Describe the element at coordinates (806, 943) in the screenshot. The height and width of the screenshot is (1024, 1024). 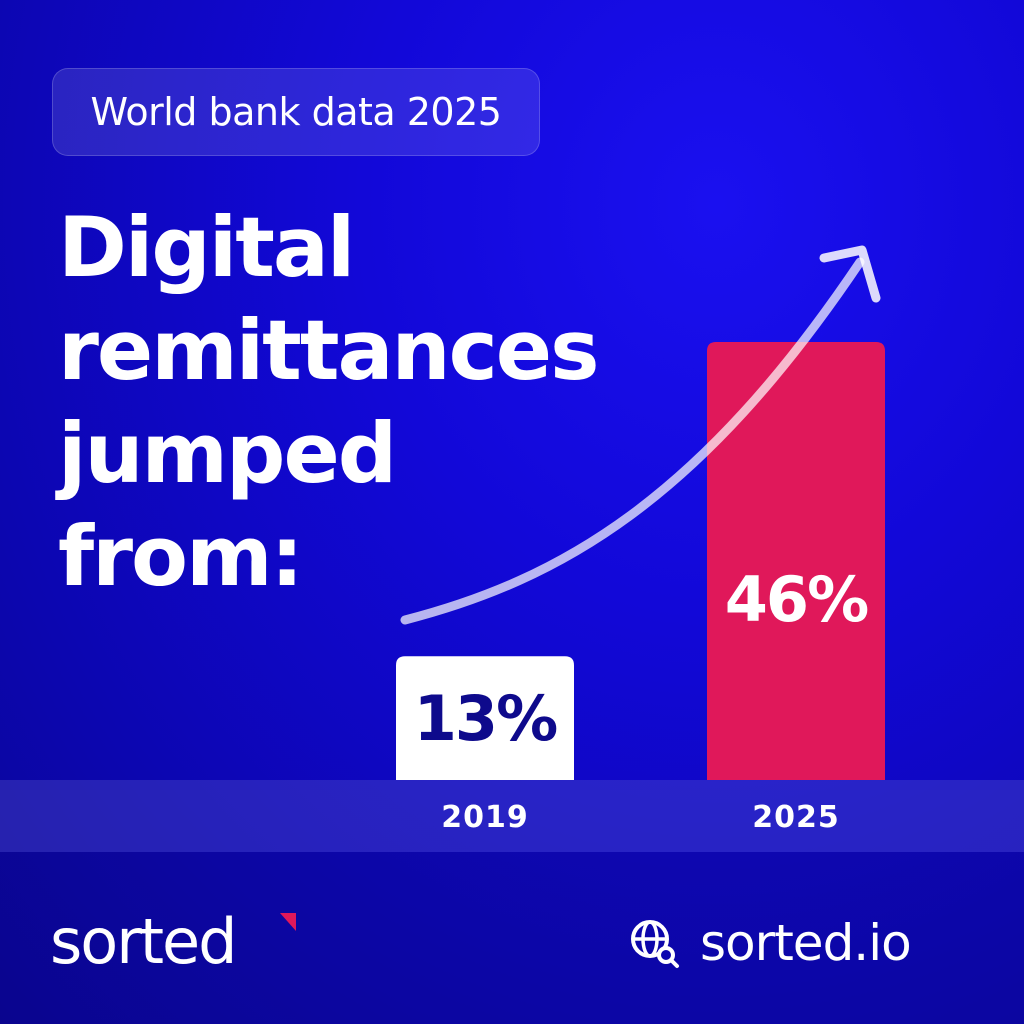
I see `website-text: sorted.io` at that location.